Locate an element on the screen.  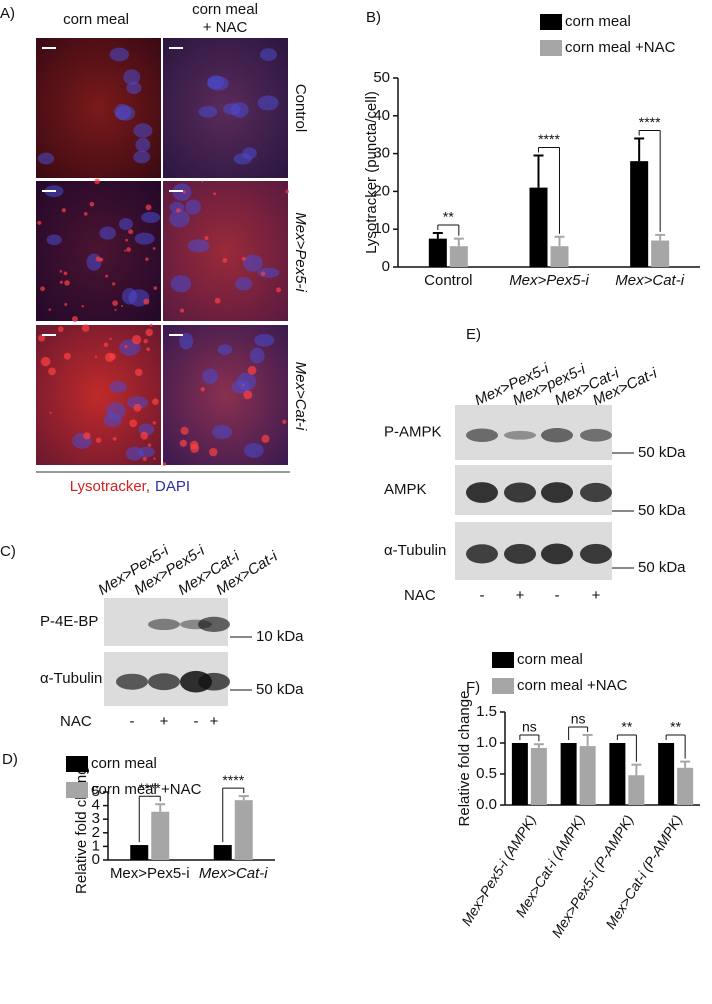
y-tick-label: 1.5 is located at coordinates (486, 711).